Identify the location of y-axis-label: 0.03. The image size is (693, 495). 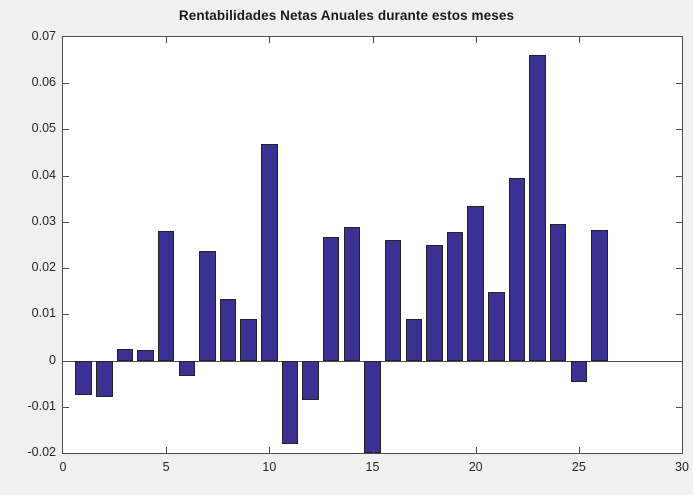
(43, 220).